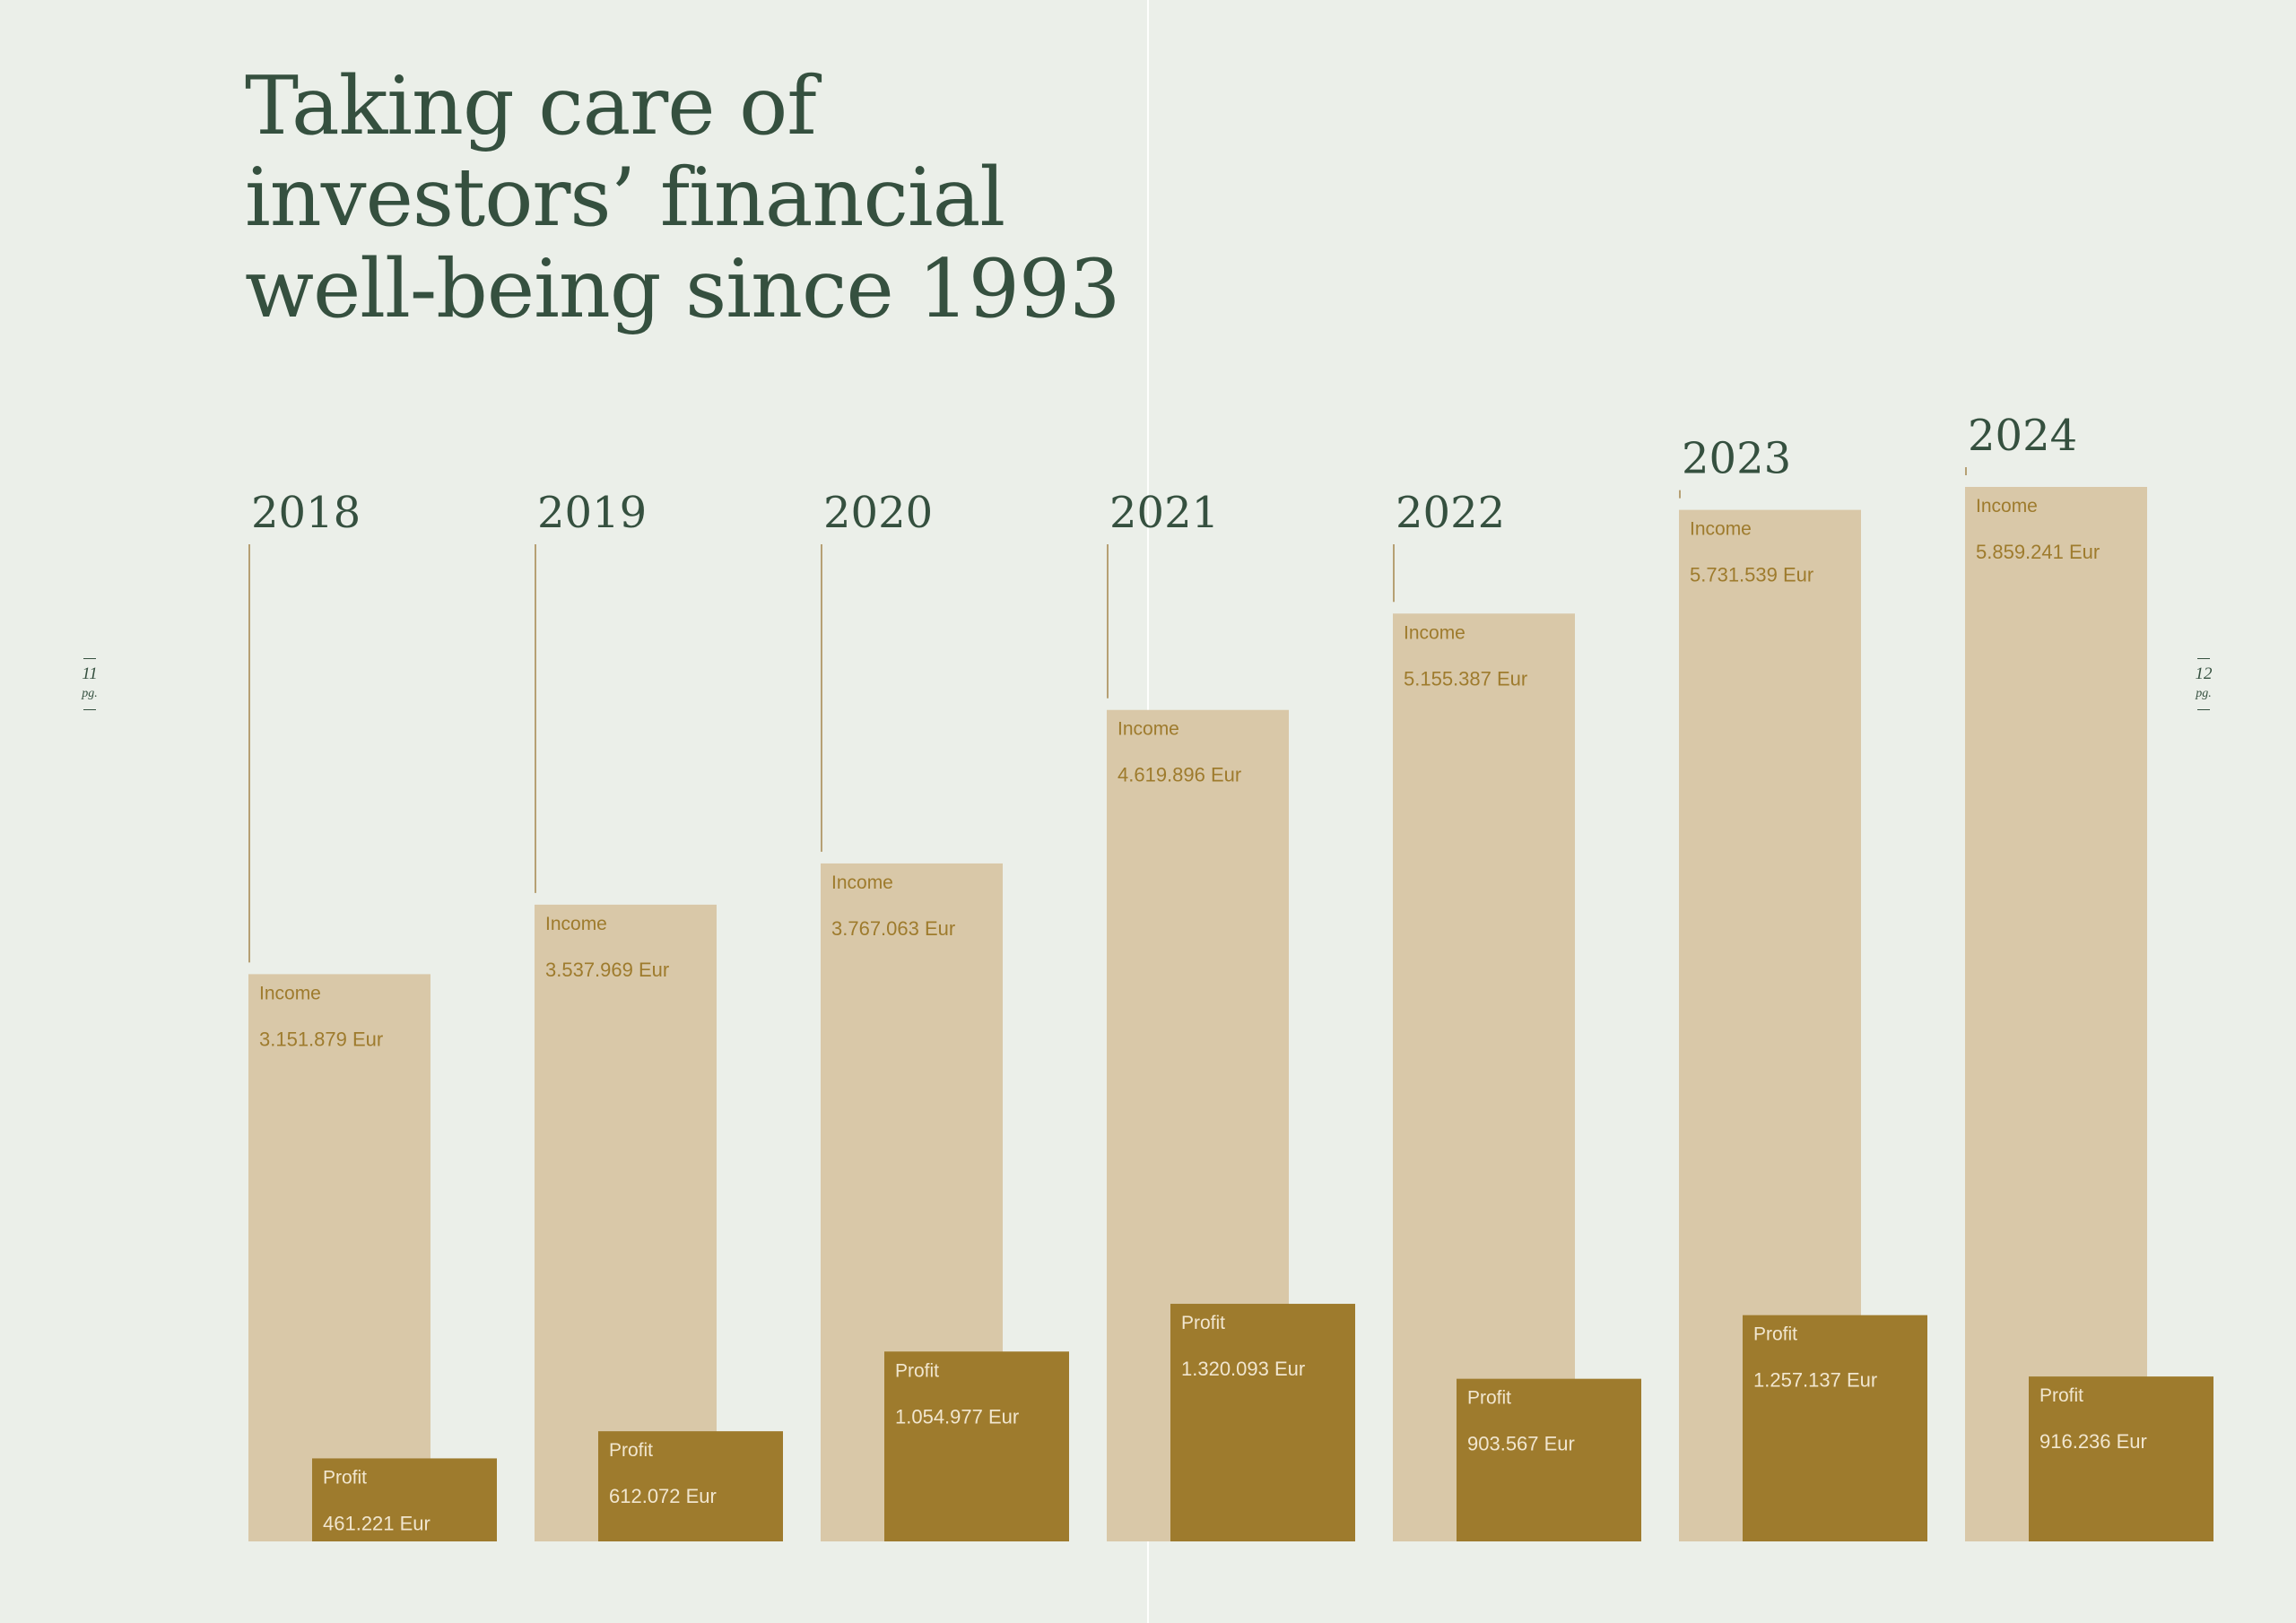 Image resolution: width=2296 pixels, height=1623 pixels. What do you see at coordinates (878, 513) in the screenshot?
I see `year-label-2020: 2020` at bounding box center [878, 513].